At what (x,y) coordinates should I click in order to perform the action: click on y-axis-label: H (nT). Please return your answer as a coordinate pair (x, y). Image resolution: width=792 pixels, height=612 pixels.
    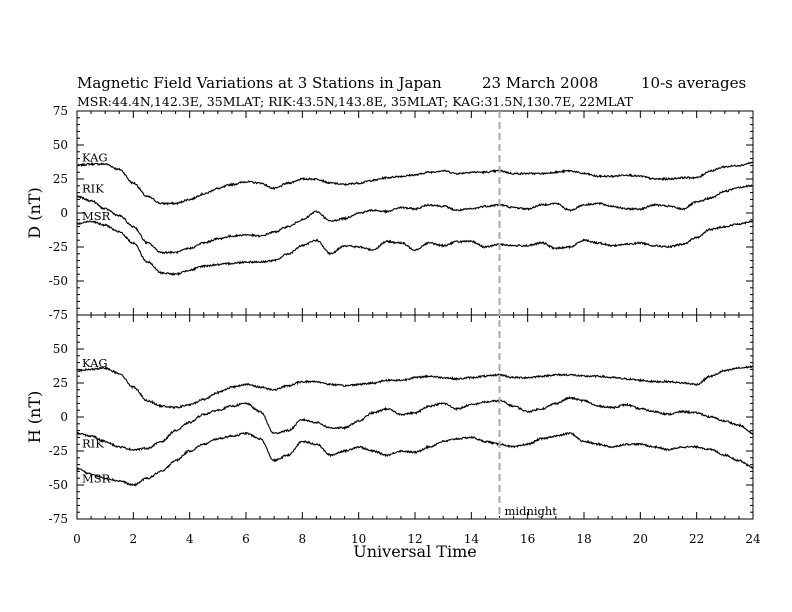
    Looking at the image, I should click on (34, 417).